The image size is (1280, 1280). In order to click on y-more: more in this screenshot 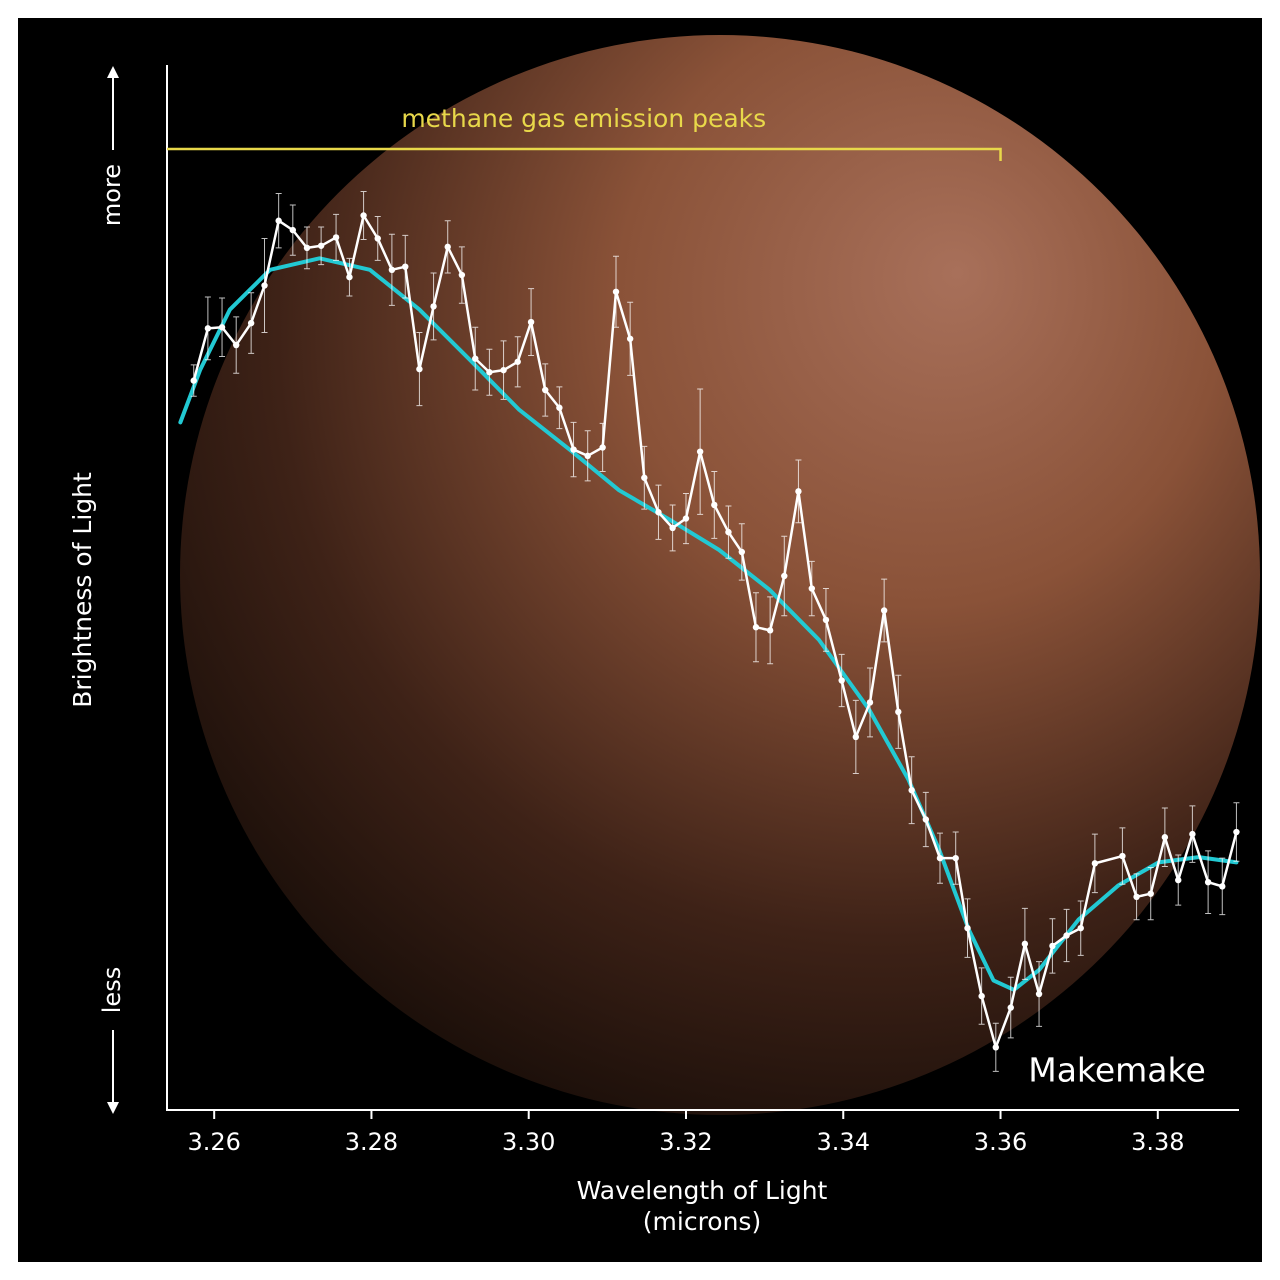, I will do `click(112, 195)`.